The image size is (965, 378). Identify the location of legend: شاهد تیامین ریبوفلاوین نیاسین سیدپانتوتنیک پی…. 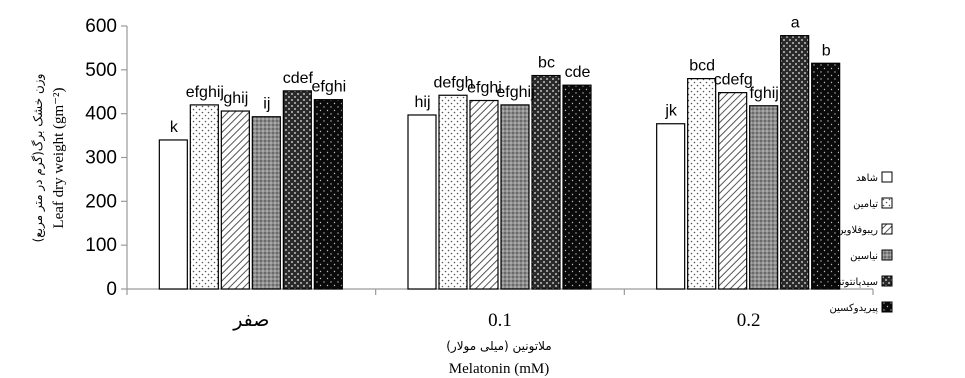
(860, 242).